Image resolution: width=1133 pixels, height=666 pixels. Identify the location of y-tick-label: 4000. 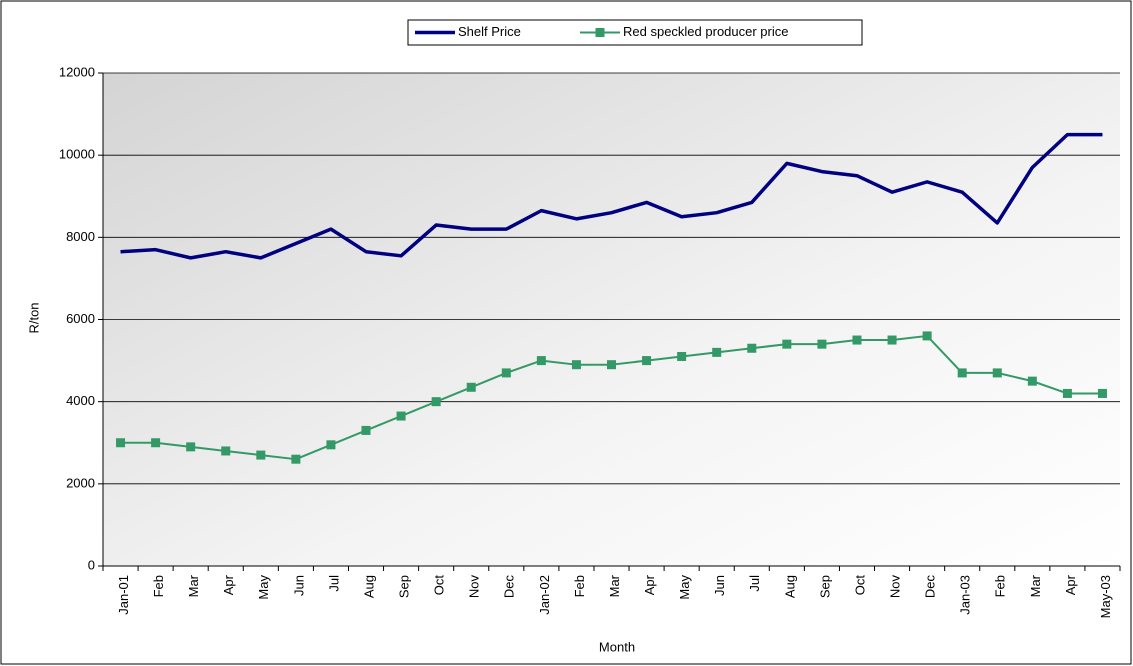
(80, 400).